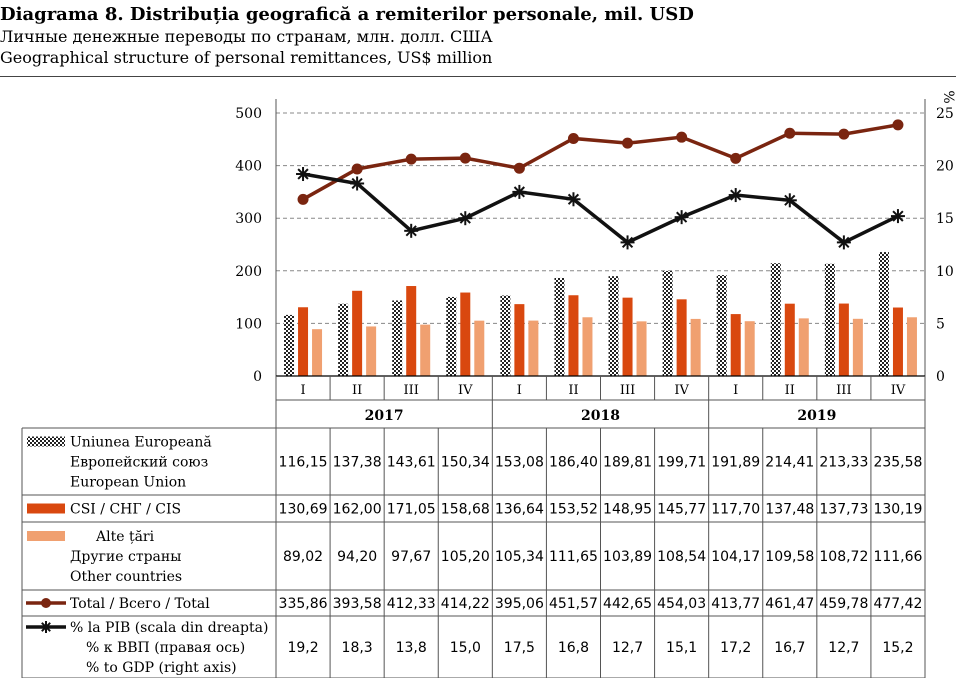  I want to click on cell-gdp: 19,2, so click(302, 648).